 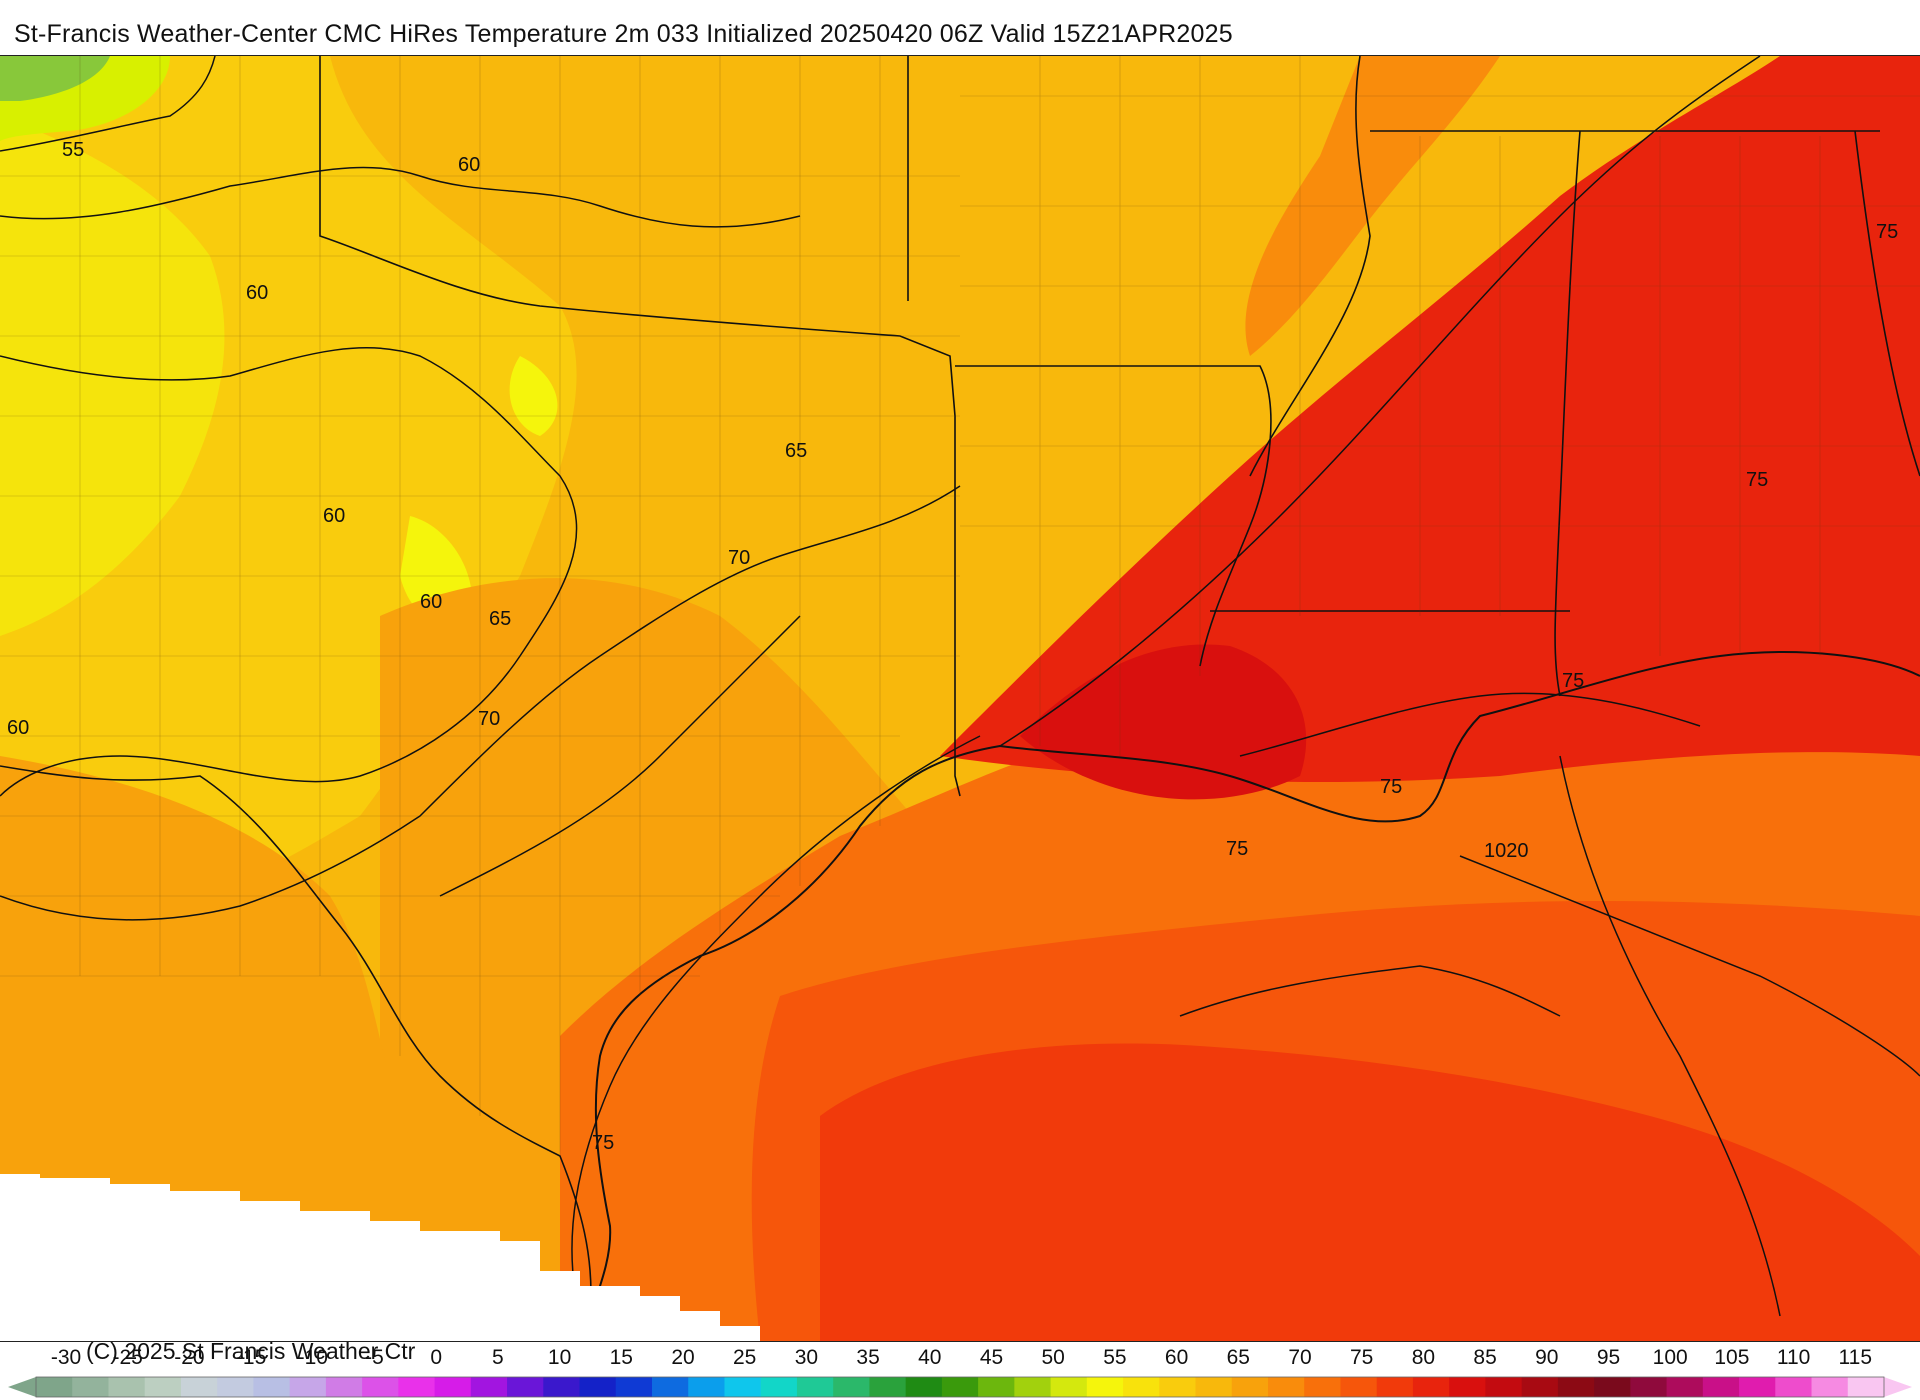 What do you see at coordinates (1608, 1357) in the screenshot?
I see `legend-tick-label: 95` at bounding box center [1608, 1357].